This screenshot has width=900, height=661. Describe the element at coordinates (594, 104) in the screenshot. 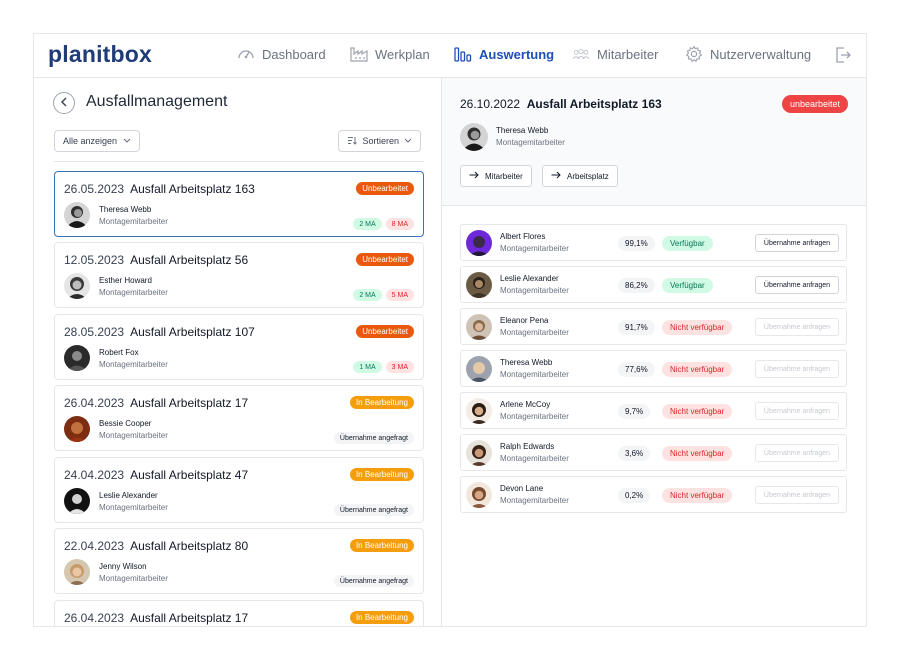

I see `detail-title-text: Ausfall Arbeitsplatz 163` at that location.